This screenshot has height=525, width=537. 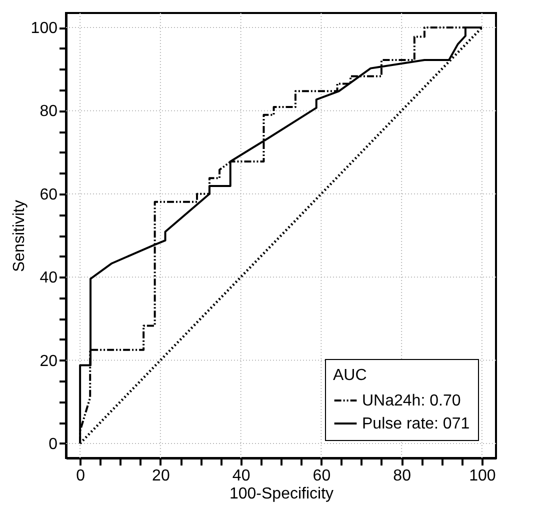 What do you see at coordinates (241, 476) in the screenshot?
I see `x-tick-label: 40` at bounding box center [241, 476].